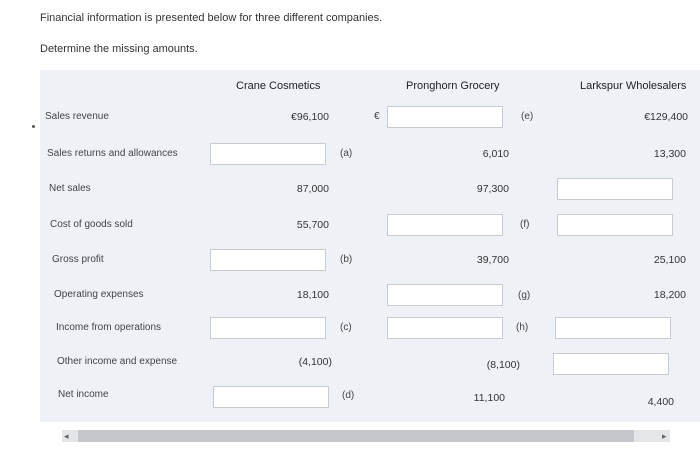 This screenshot has width=700, height=451. What do you see at coordinates (453, 86) in the screenshot?
I see `column-header-pronghorn: Pronghorn Grocery` at bounding box center [453, 86].